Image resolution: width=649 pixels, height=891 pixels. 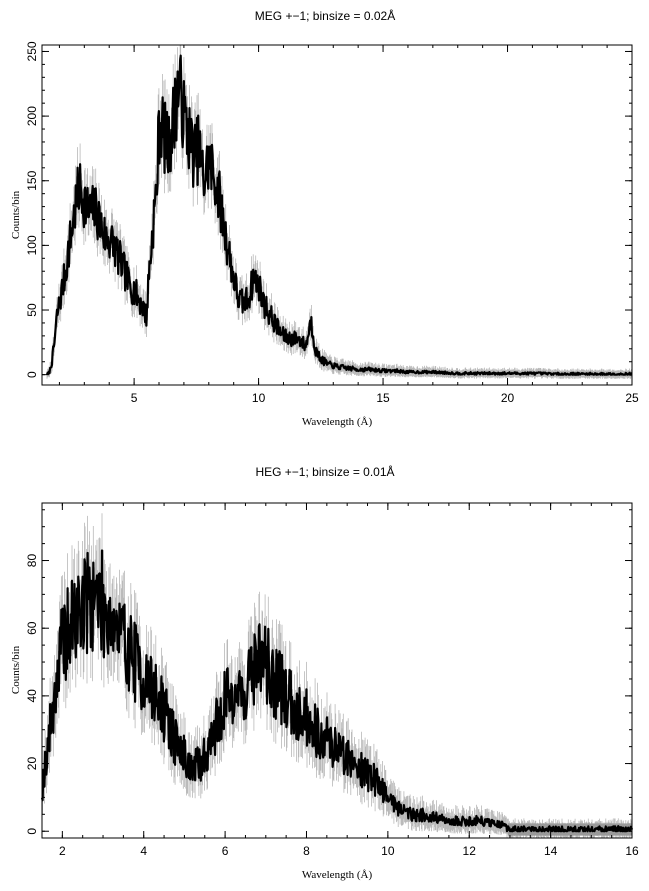 What do you see at coordinates (508, 398) in the screenshot?
I see `x-tick-label: 20` at bounding box center [508, 398].